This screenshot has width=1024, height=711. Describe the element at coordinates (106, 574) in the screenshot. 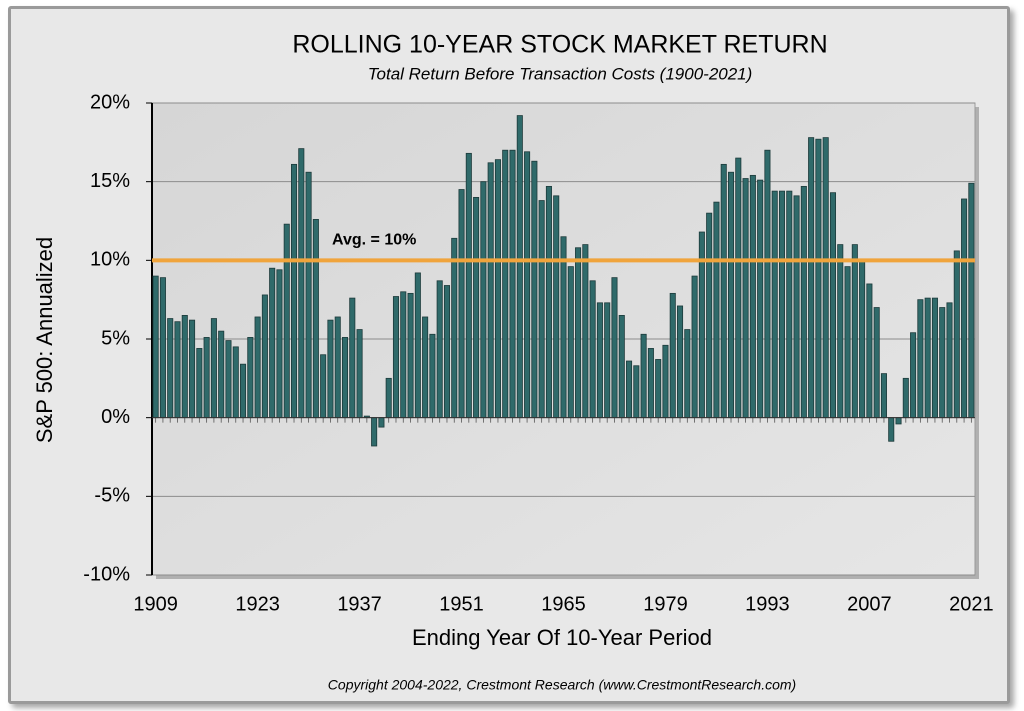

I see `y-tick-label: -10%` at that location.